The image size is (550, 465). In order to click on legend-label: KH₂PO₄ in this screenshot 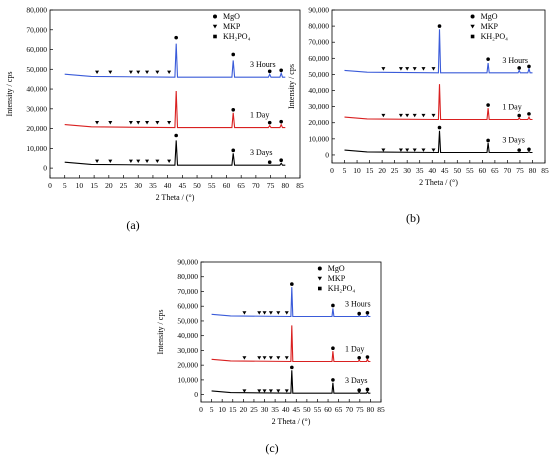, I will do `click(237, 36)`.